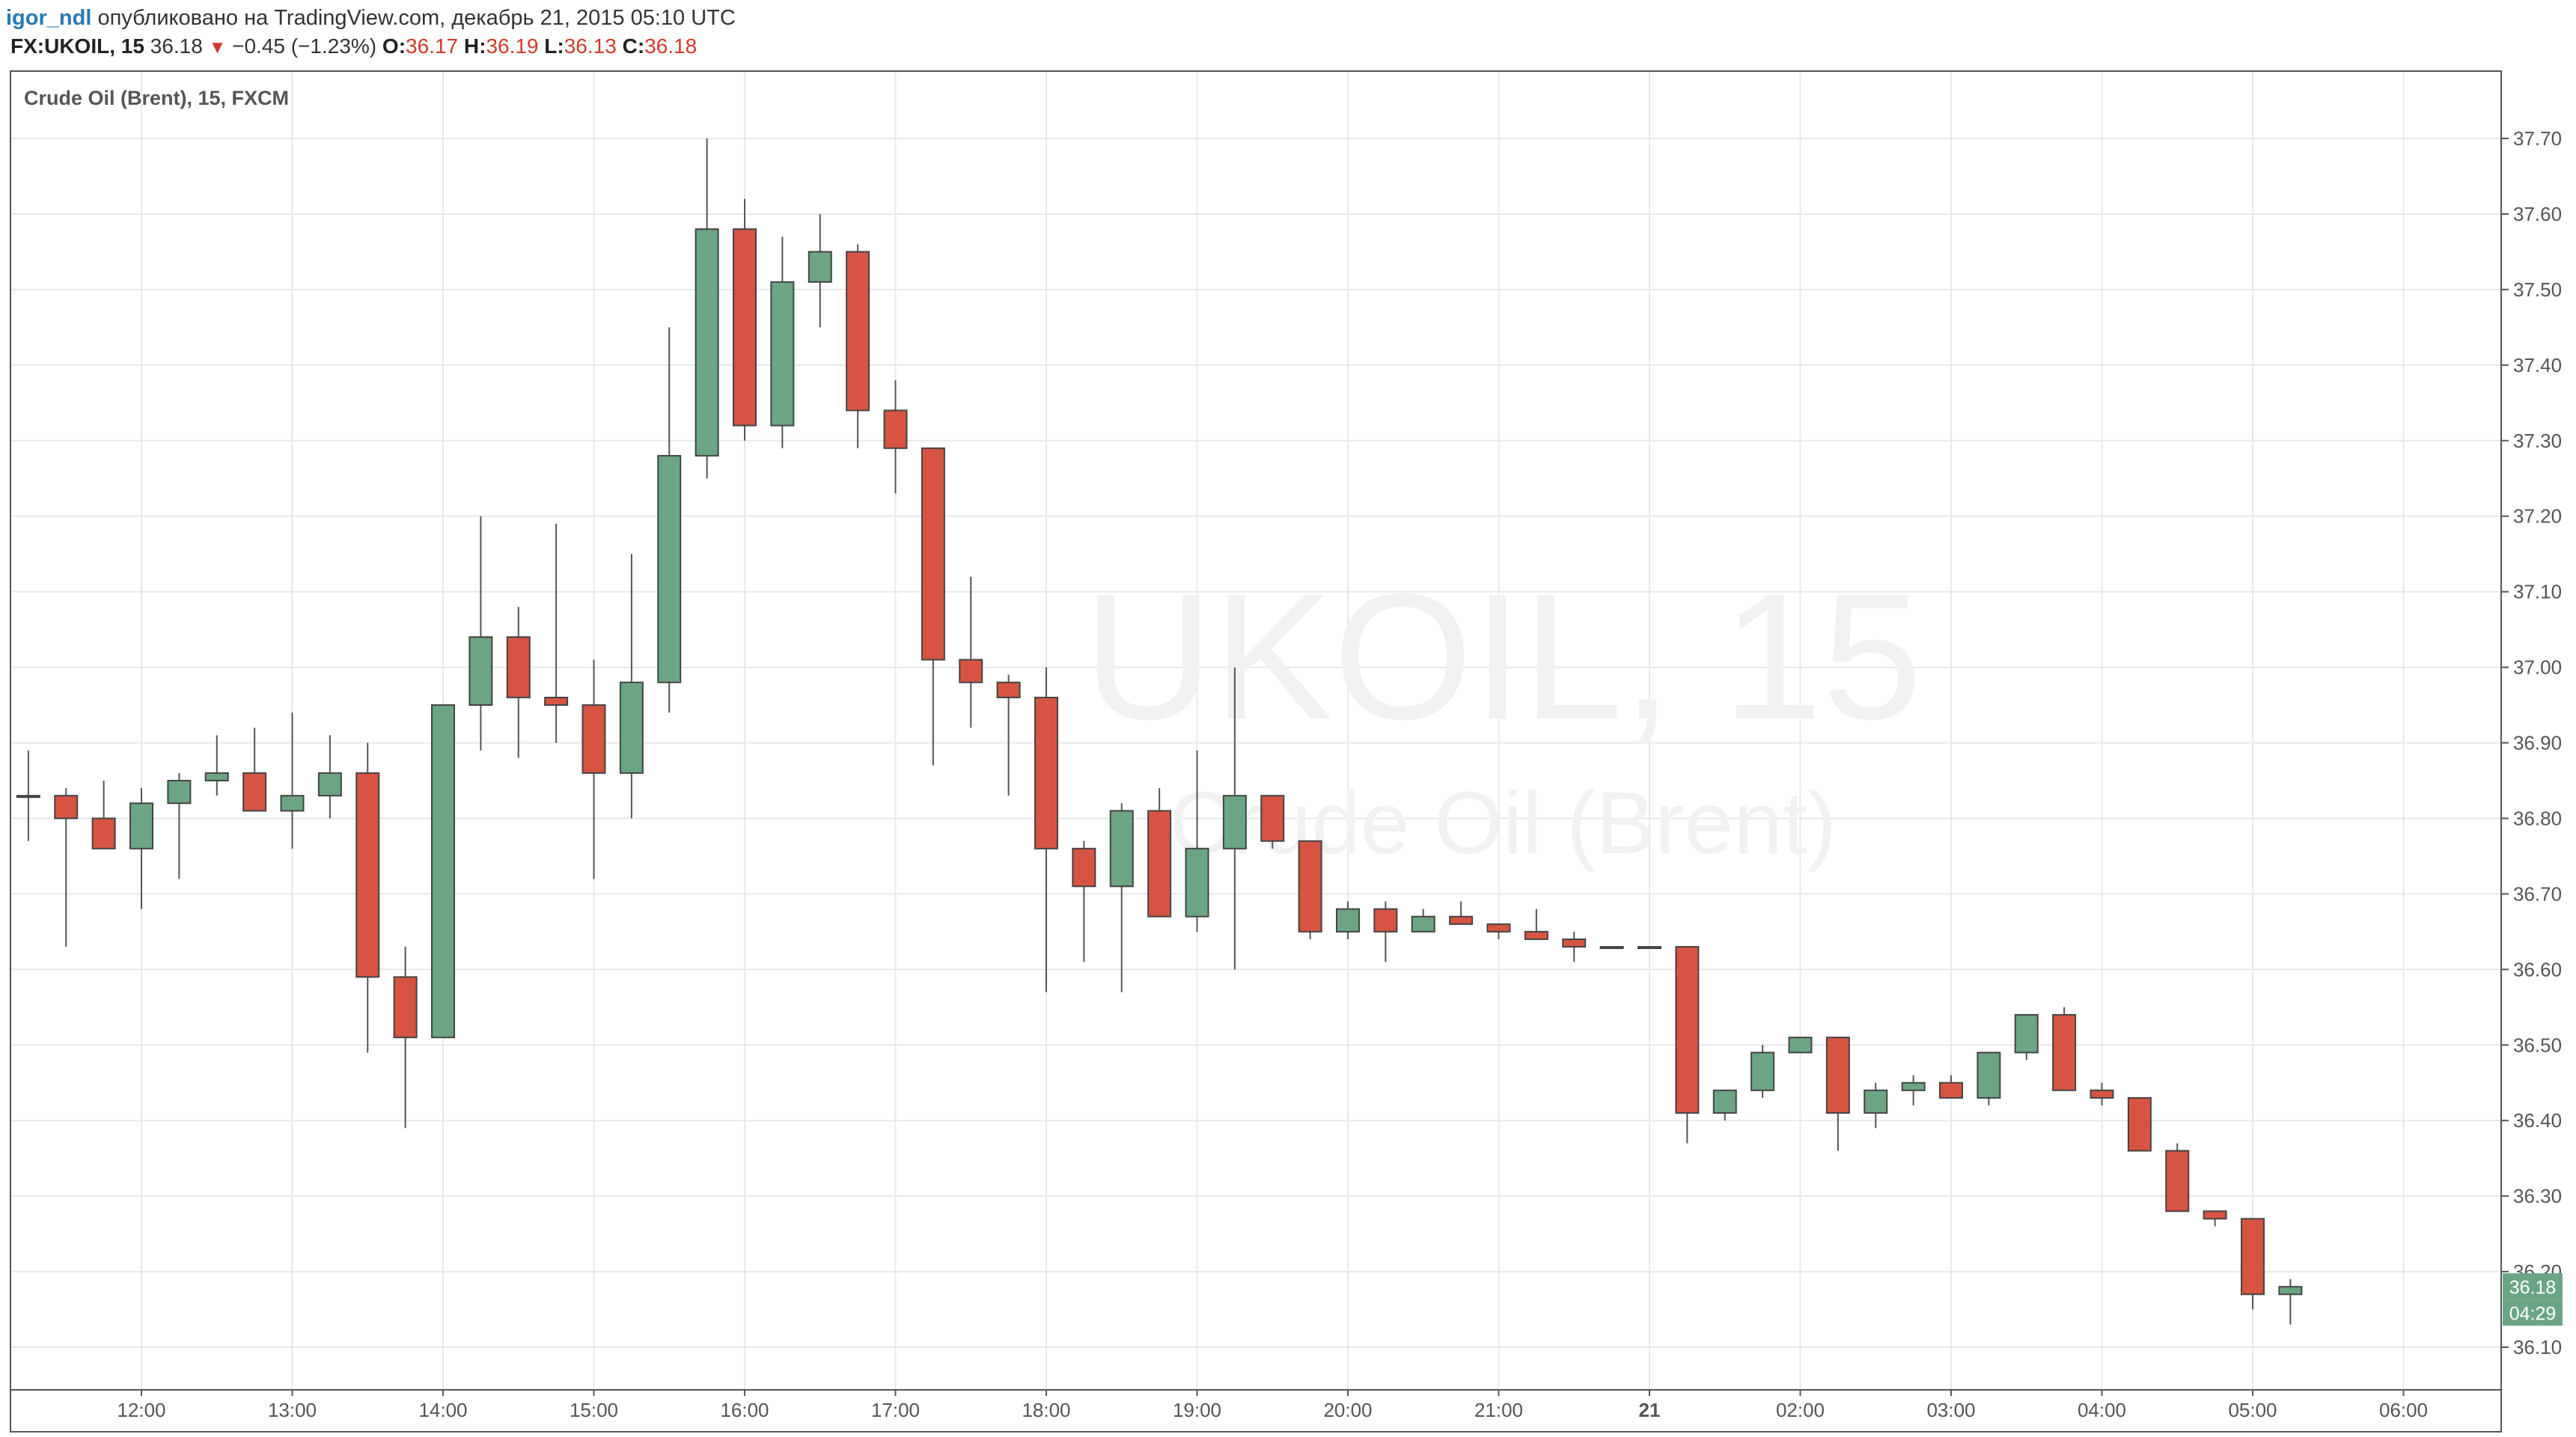 The width and height of the screenshot is (2576, 1437). I want to click on x-tick-label: 06:00, so click(2403, 1410).